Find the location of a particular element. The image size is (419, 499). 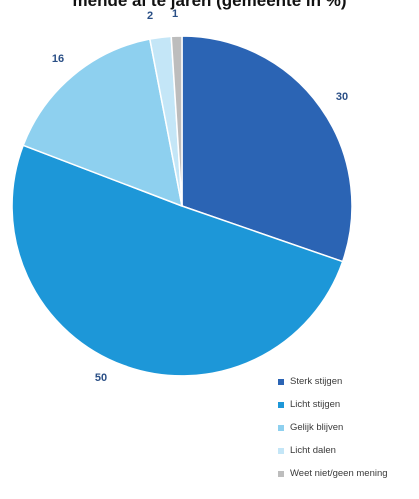

legend-item: Licht stijgen is located at coordinates (333, 404).